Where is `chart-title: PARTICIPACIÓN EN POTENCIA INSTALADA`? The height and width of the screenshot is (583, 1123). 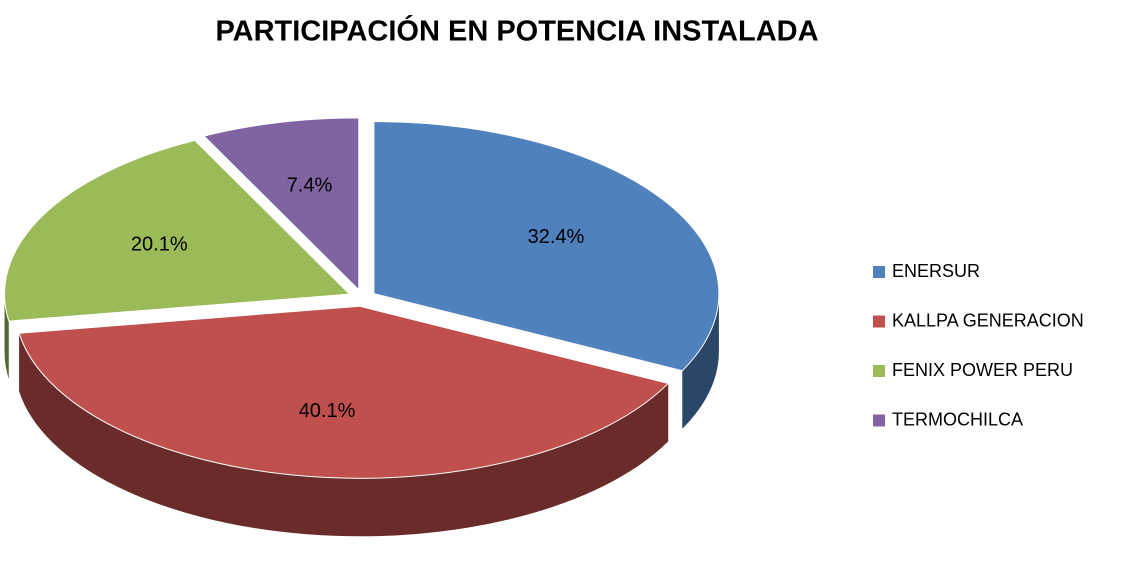
chart-title: PARTICIPACIÓN EN POTENCIA INSTALADA is located at coordinates (516, 31).